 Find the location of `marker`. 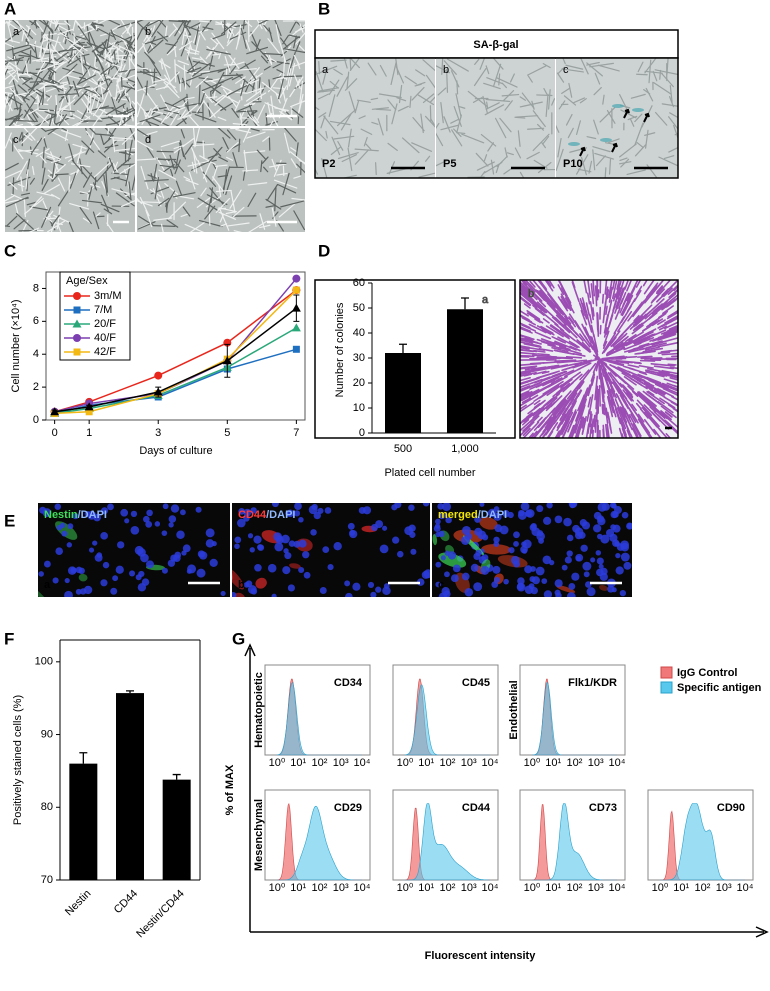

marker is located at coordinates (296, 349).